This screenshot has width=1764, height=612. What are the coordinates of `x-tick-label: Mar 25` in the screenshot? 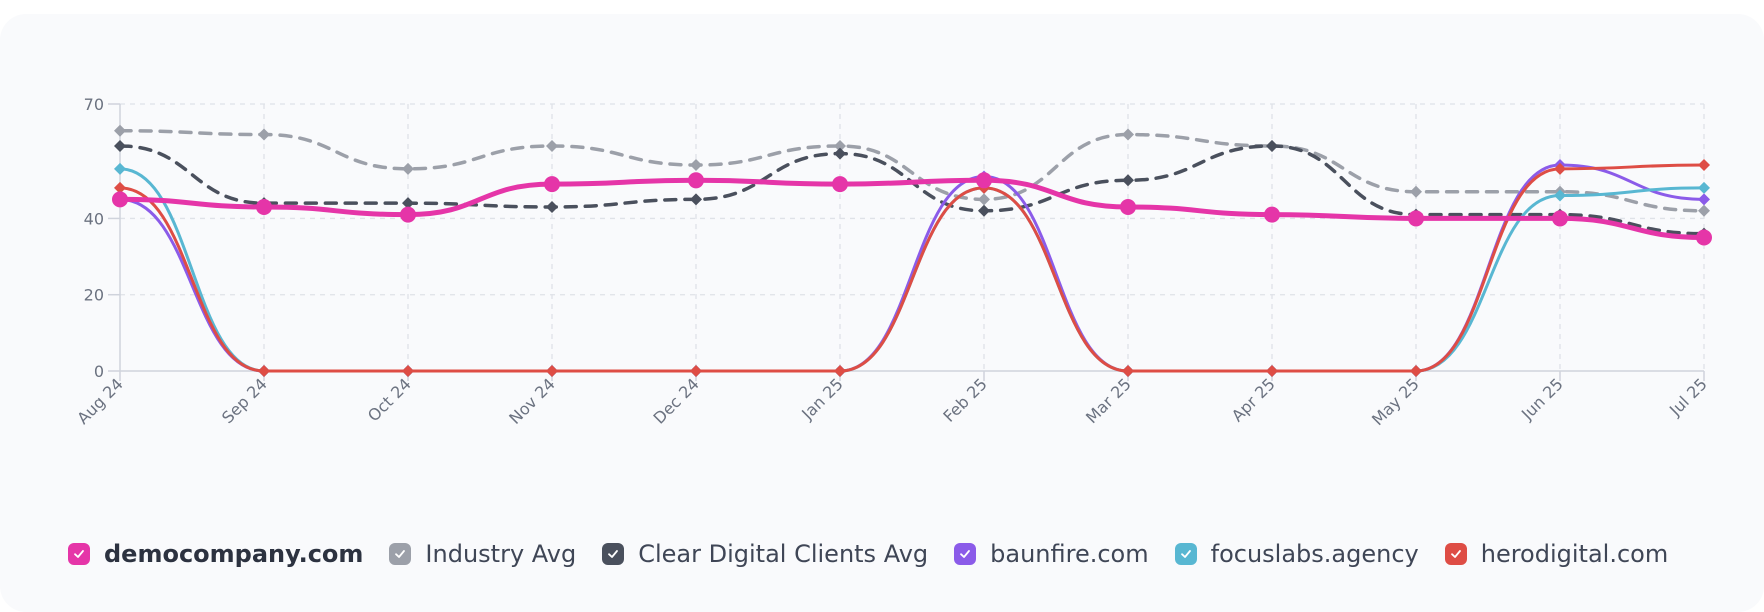 It's located at (1108, 400).